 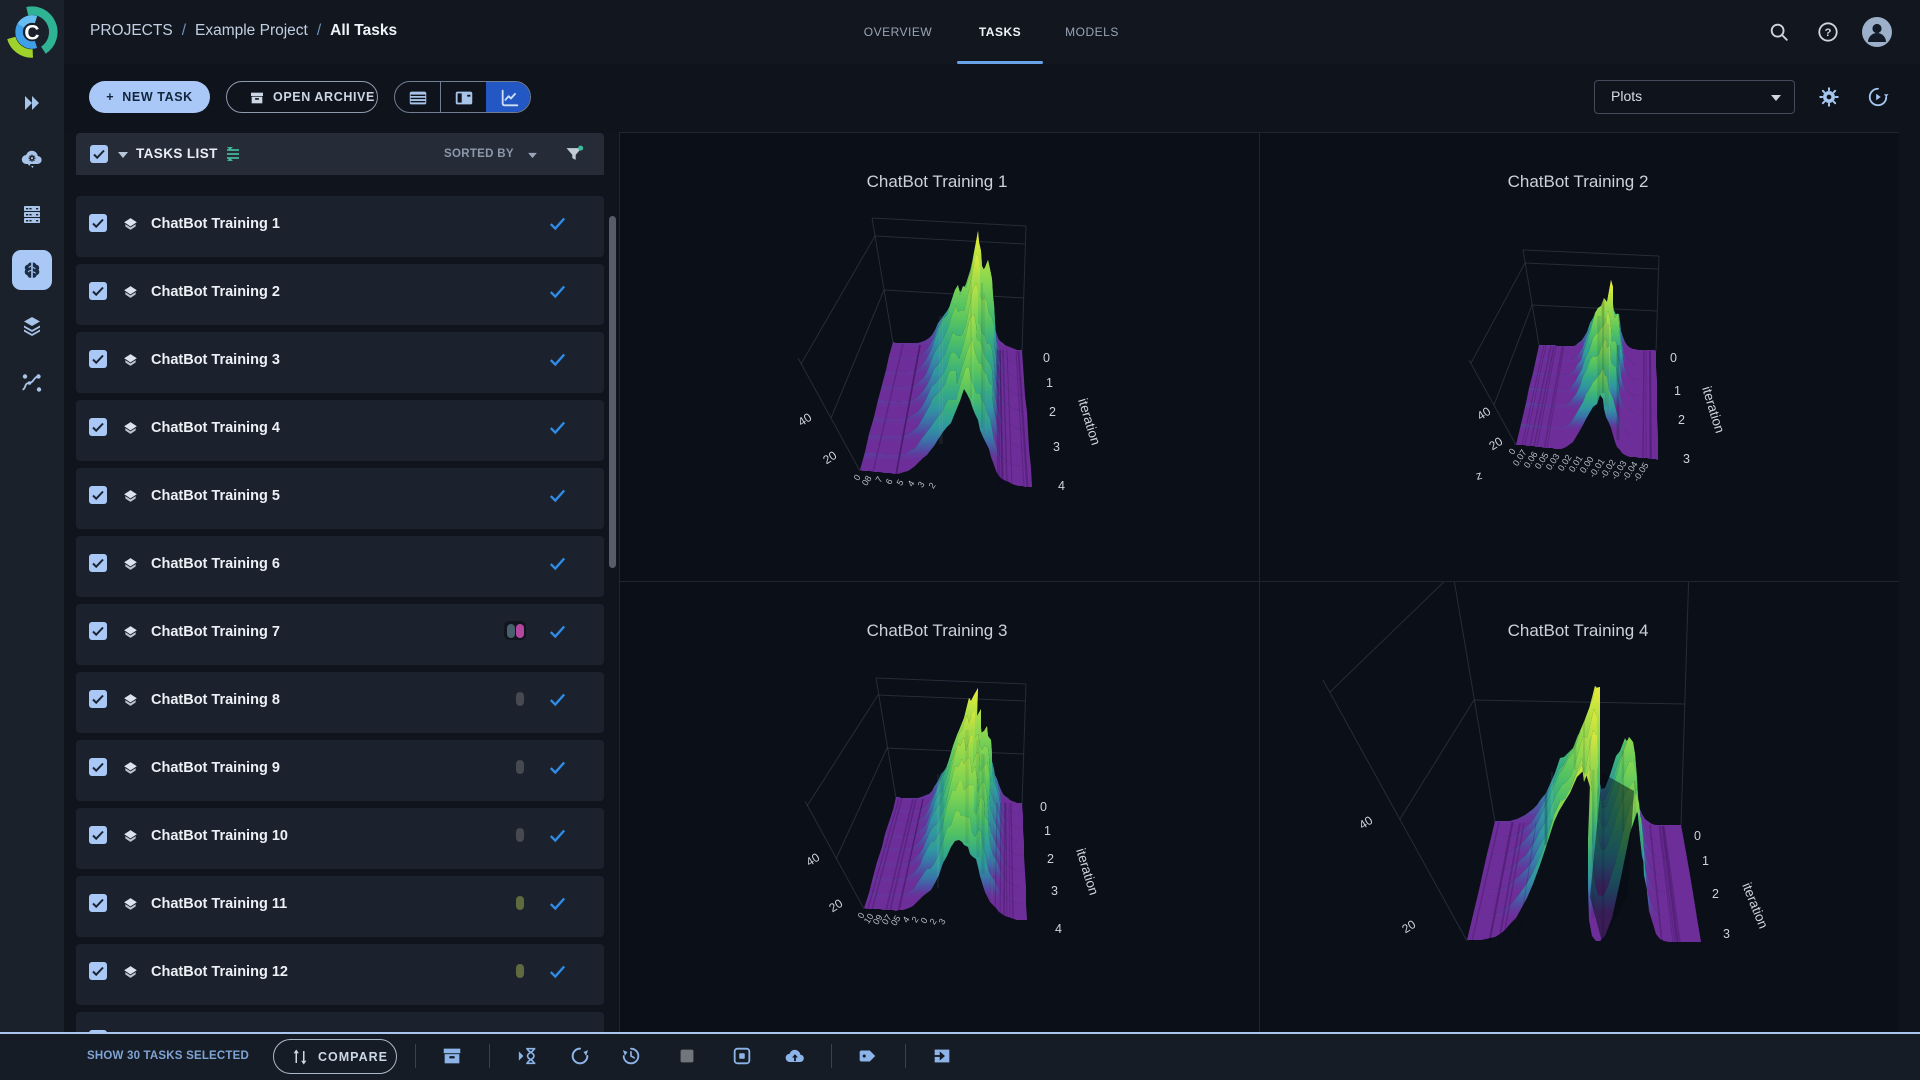 I want to click on svg-text: 05, so click(x=896, y=921).